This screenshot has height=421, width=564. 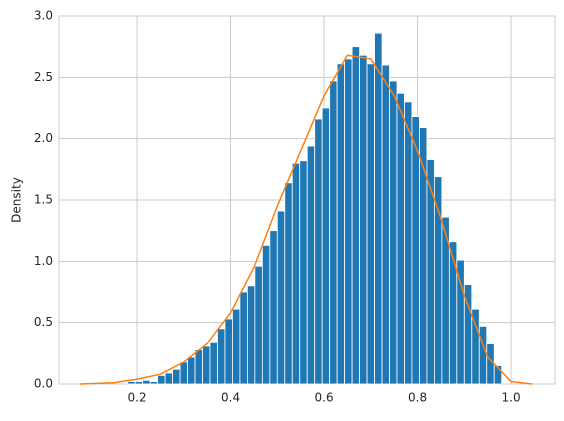 What do you see at coordinates (511, 398) in the screenshot?
I see `x-tick-label: 1.0` at bounding box center [511, 398].